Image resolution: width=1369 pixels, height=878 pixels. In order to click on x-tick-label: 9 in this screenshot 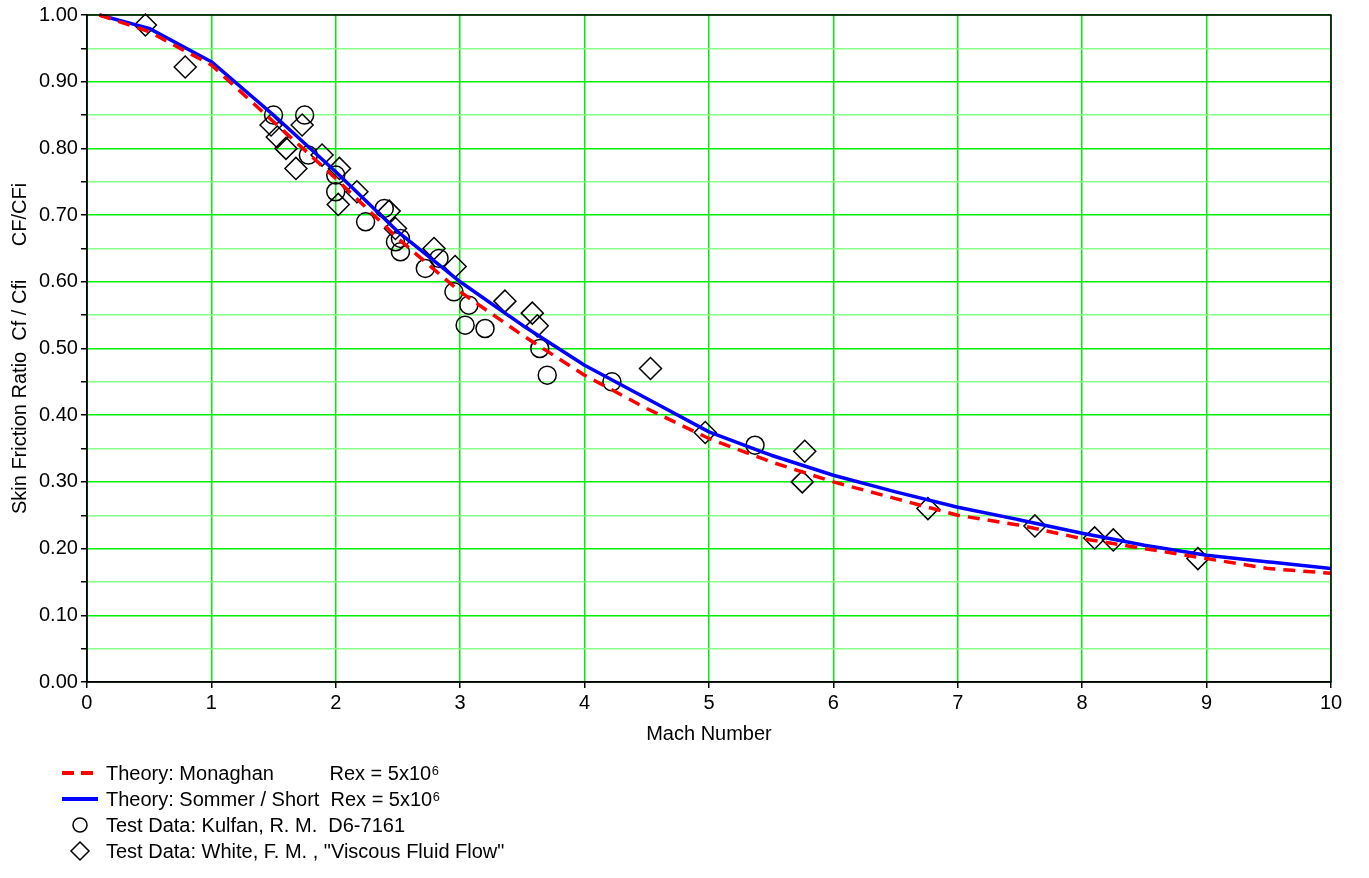, I will do `click(1207, 701)`.